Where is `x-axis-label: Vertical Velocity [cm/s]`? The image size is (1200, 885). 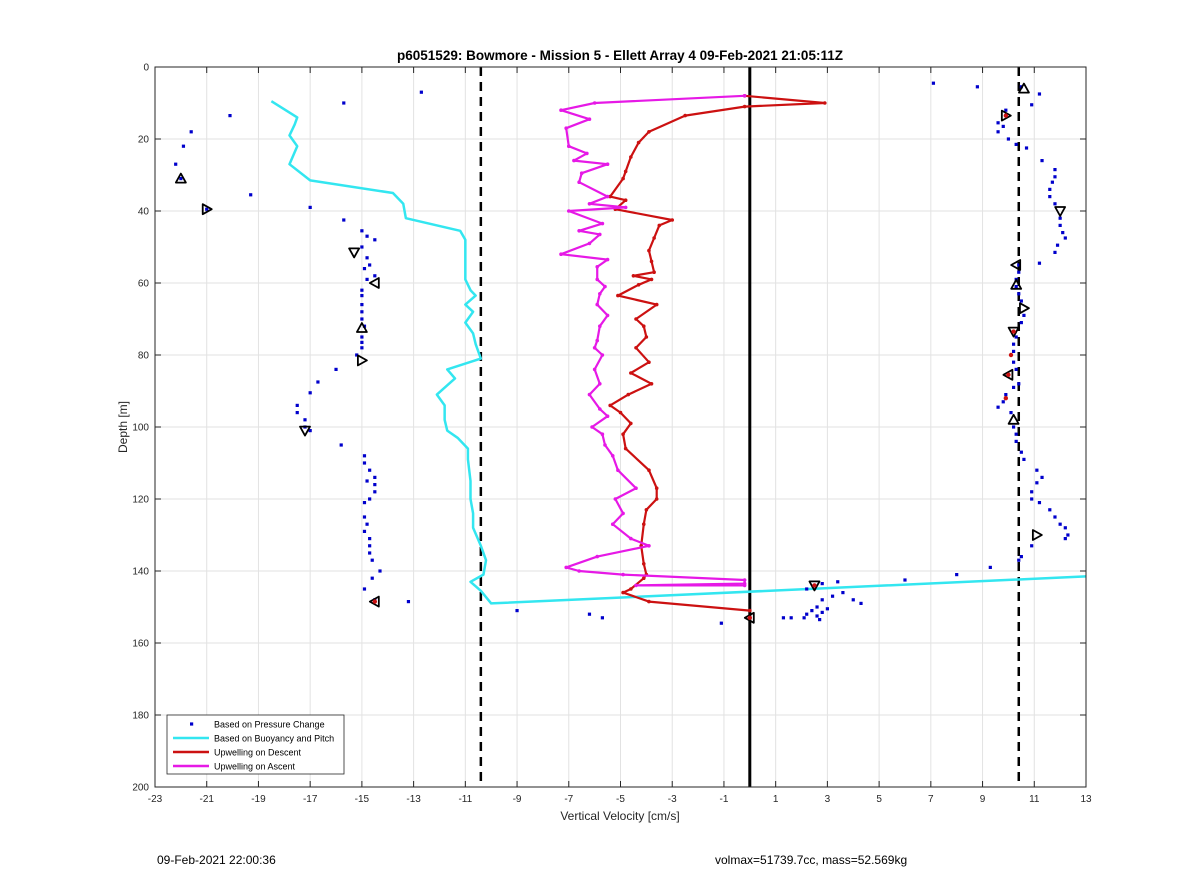 x-axis-label: Vertical Velocity [cm/s] is located at coordinates (619, 816).